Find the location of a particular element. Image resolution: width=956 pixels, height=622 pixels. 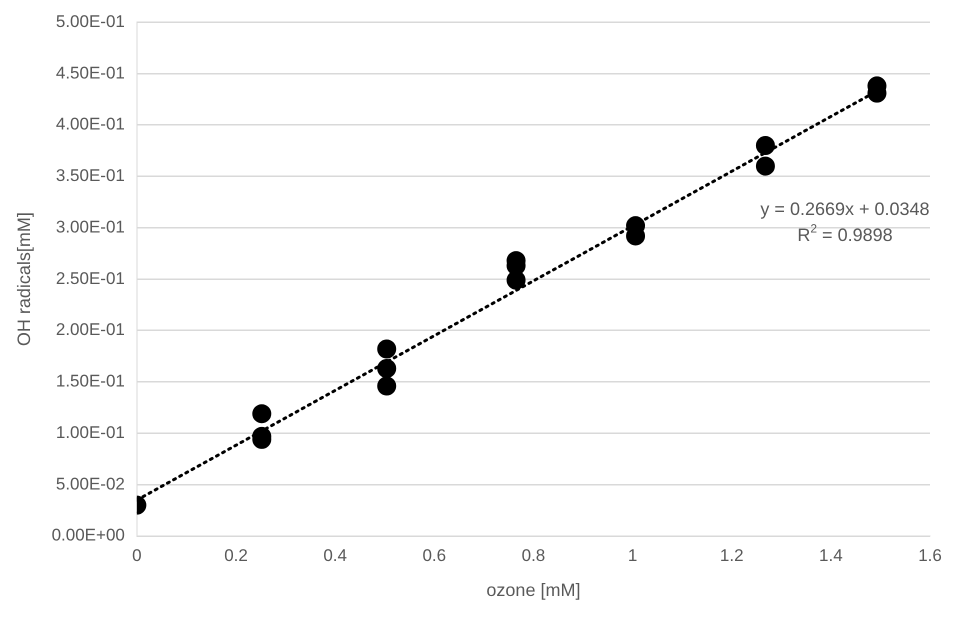

y-tick-label: 4.50E-01 is located at coordinates (90, 72).